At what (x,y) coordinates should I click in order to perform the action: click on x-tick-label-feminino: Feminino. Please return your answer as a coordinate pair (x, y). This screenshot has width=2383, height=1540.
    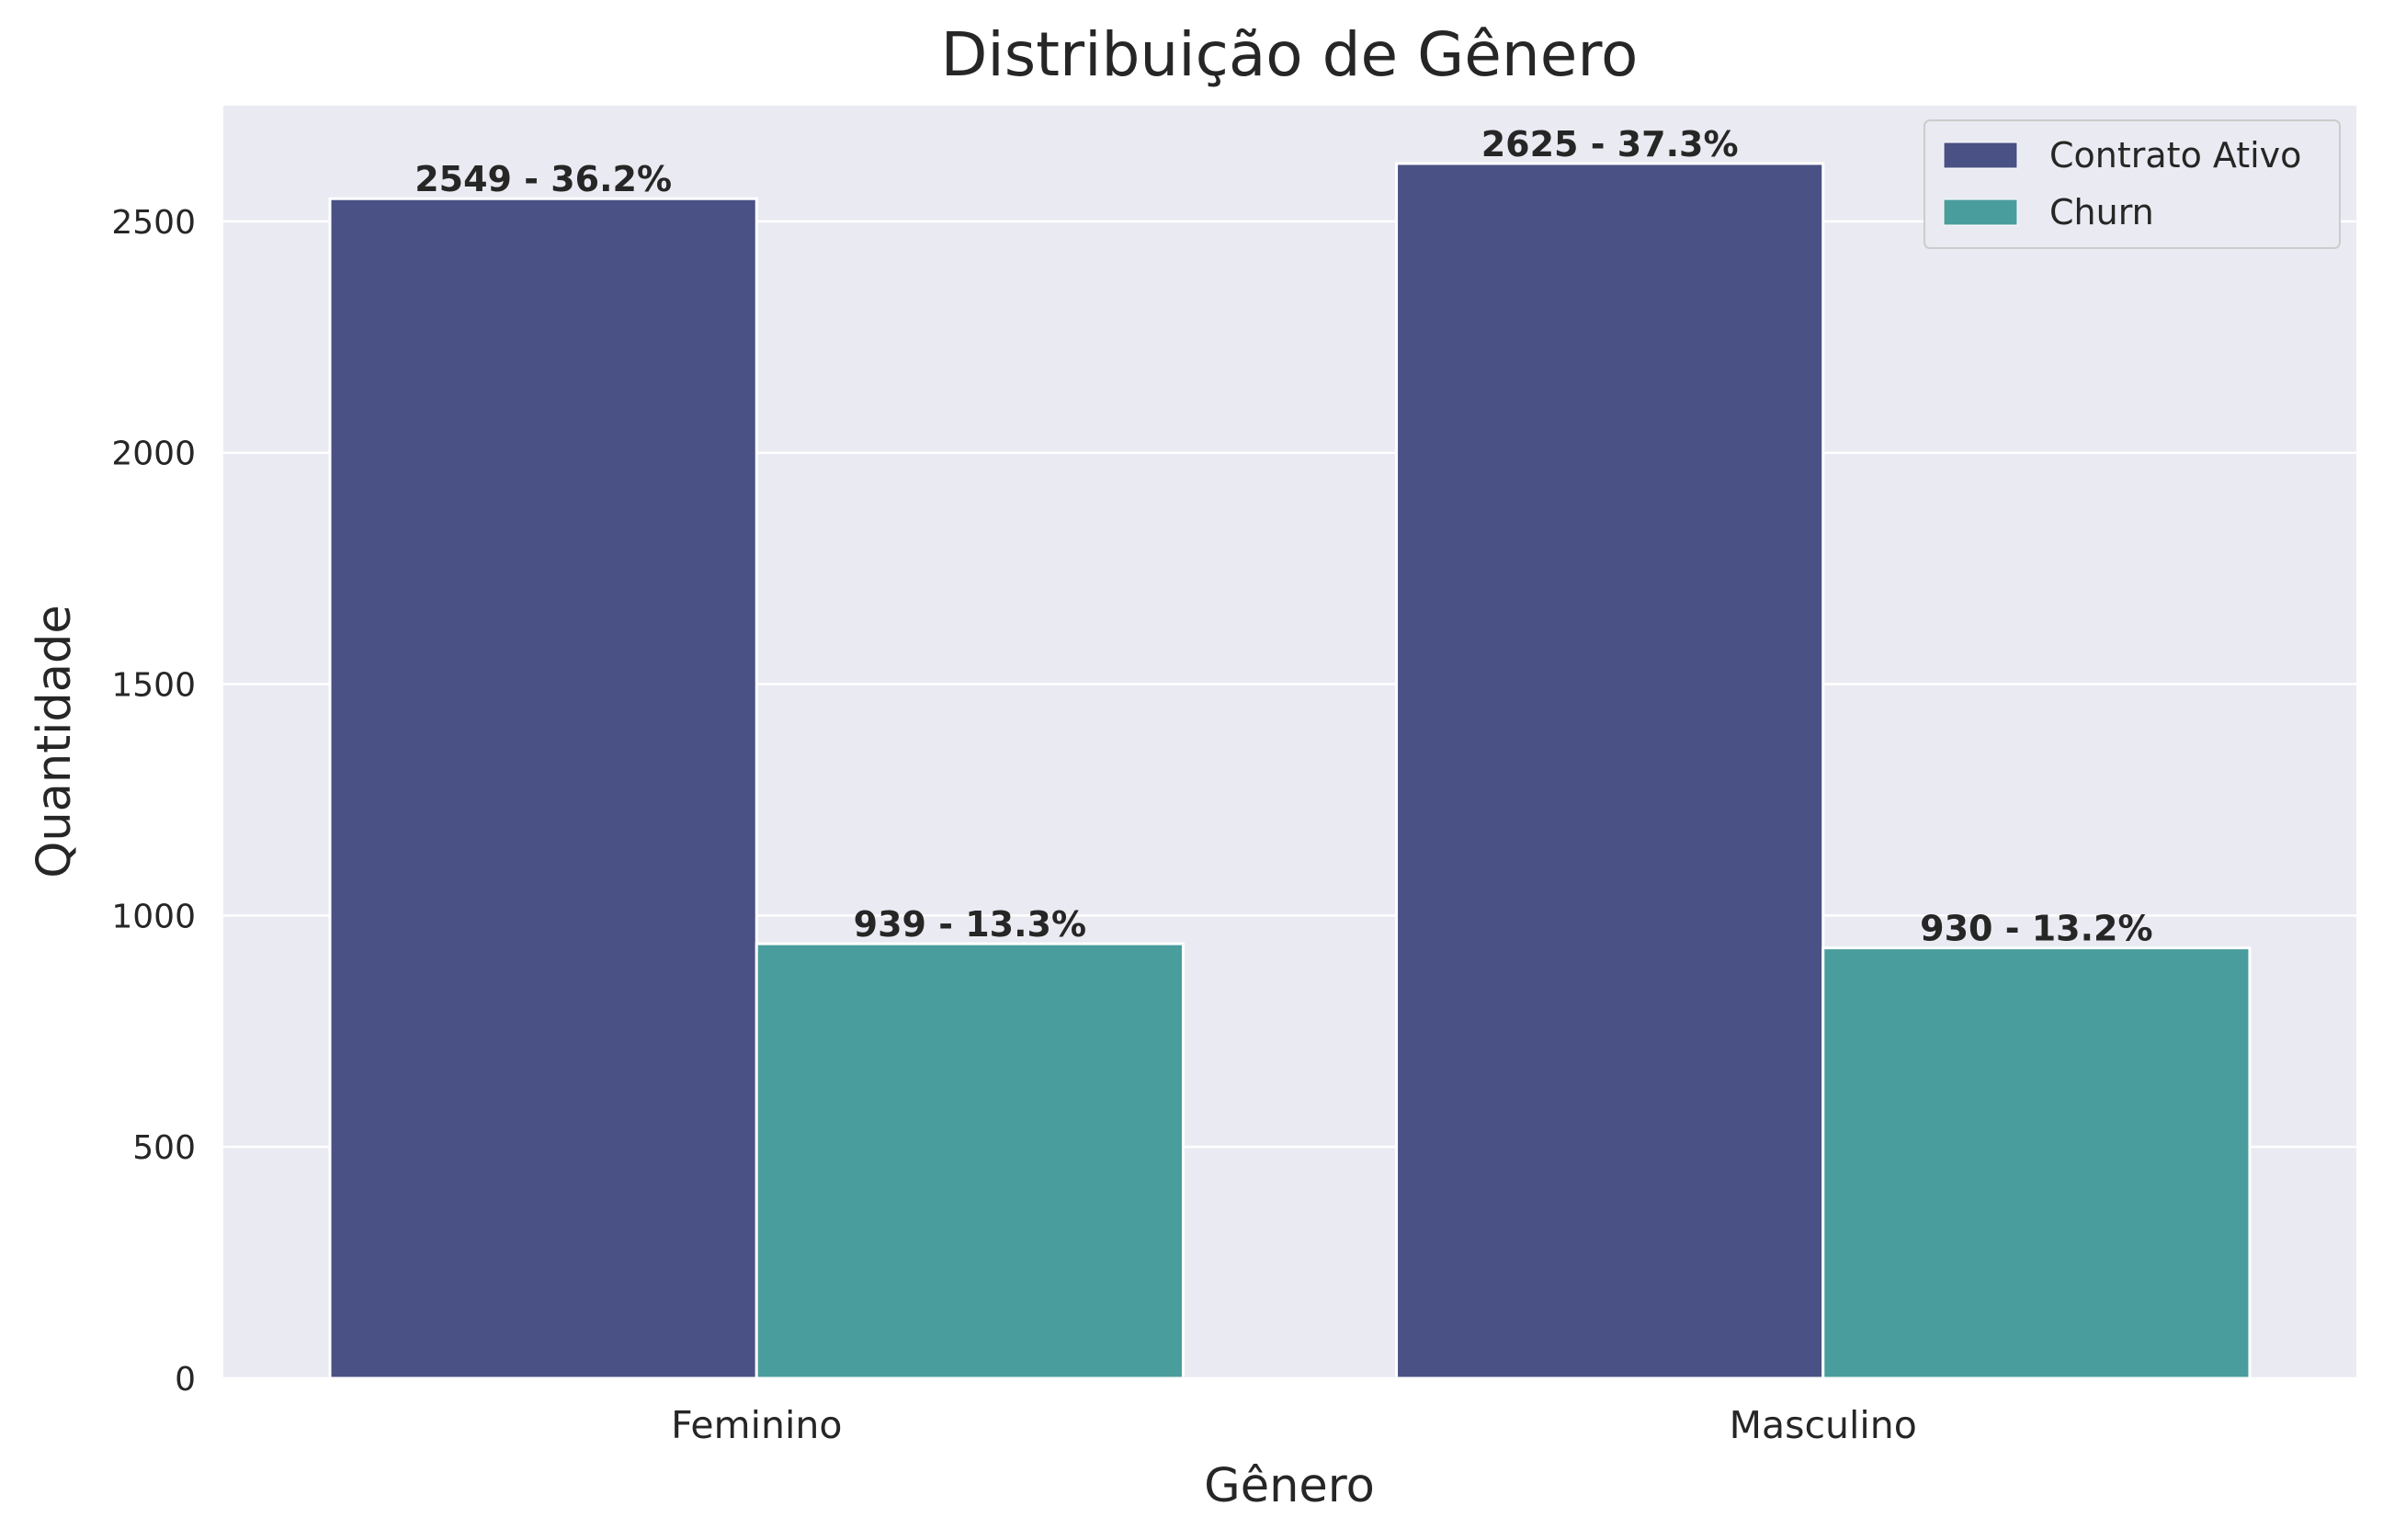
    Looking at the image, I should click on (756, 1425).